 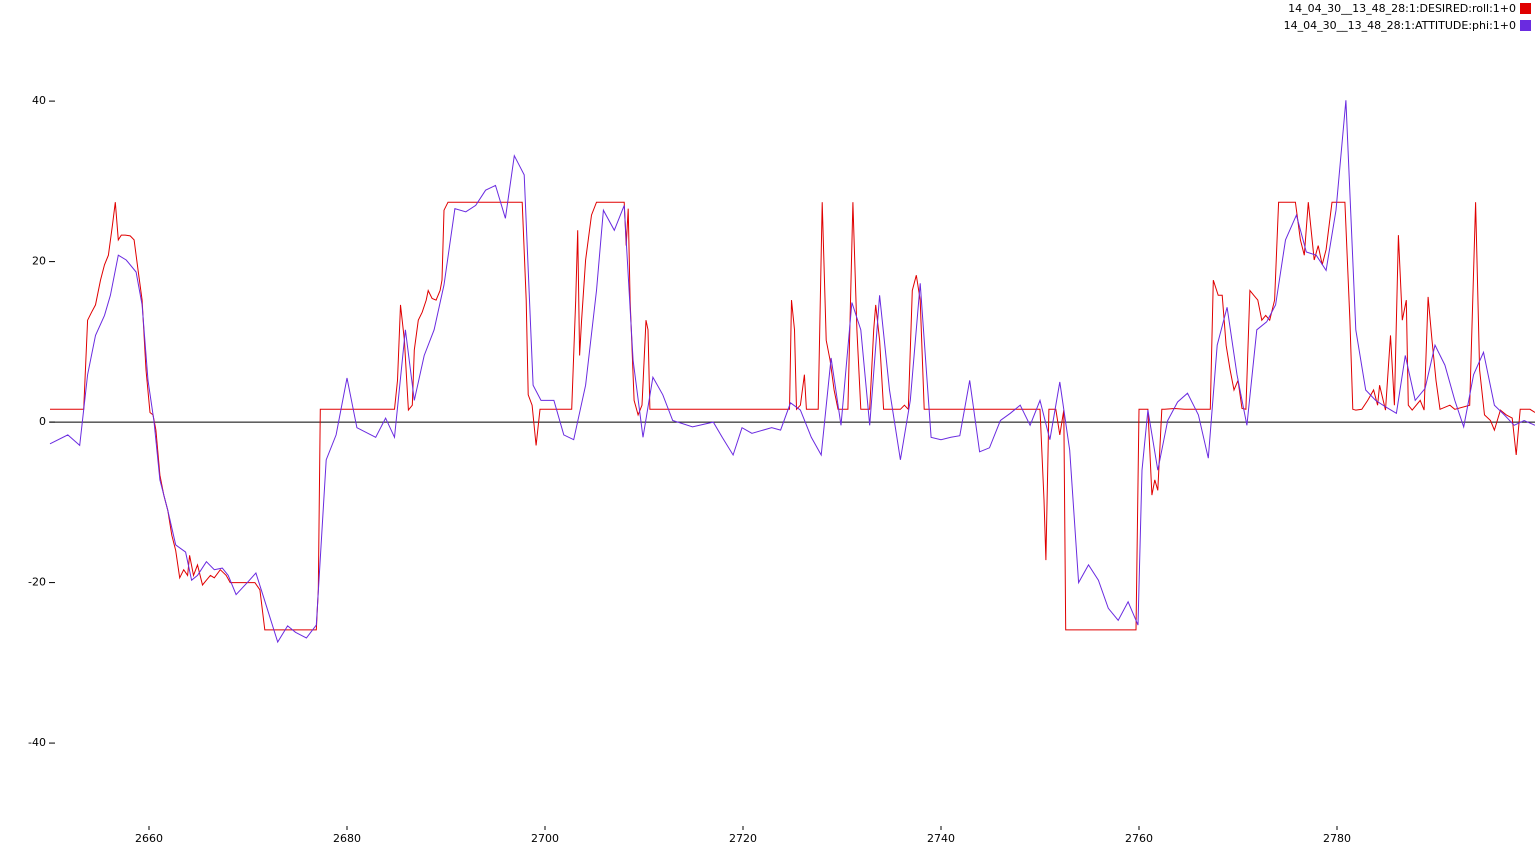 What do you see at coordinates (1139, 838) in the screenshot?
I see `x-tick-label: 2760` at bounding box center [1139, 838].